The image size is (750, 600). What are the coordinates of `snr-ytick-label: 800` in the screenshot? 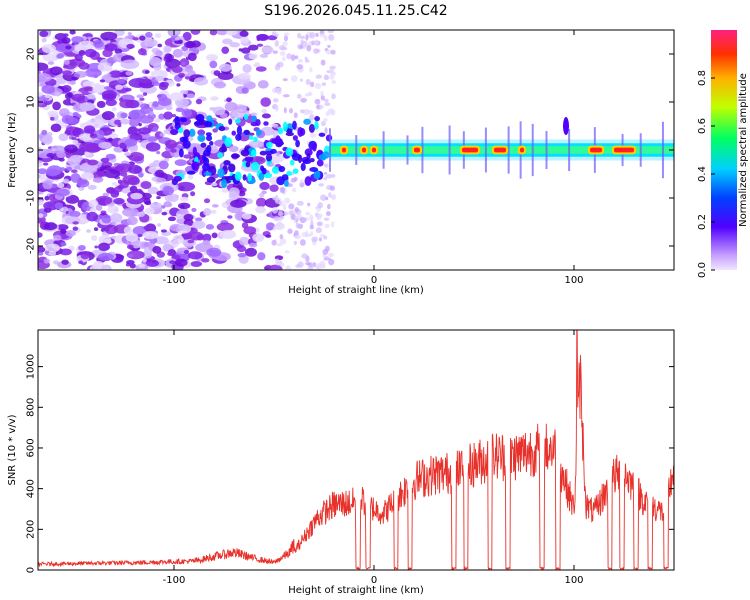 It's located at (31, 407).